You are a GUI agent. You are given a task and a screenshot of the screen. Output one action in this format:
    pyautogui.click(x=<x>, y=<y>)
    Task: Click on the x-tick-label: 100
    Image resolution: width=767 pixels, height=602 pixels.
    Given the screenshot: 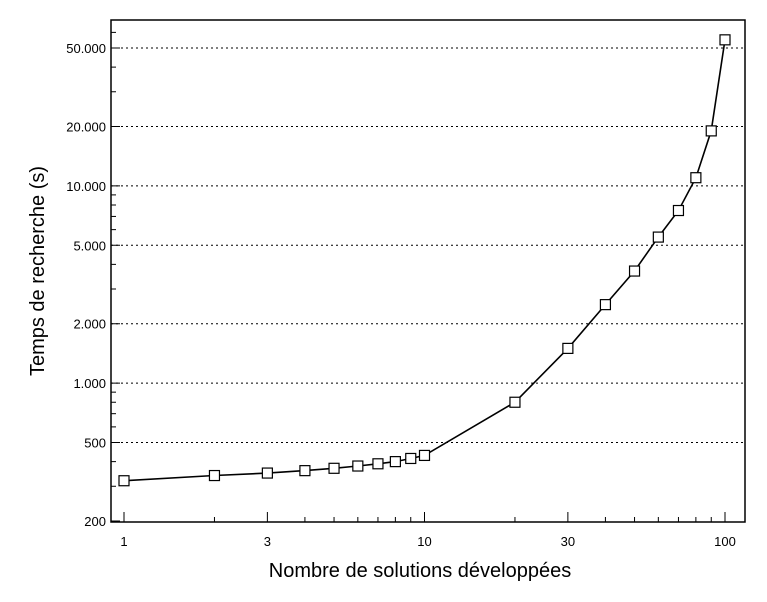 What is the action you would take?
    pyautogui.click(x=725, y=541)
    